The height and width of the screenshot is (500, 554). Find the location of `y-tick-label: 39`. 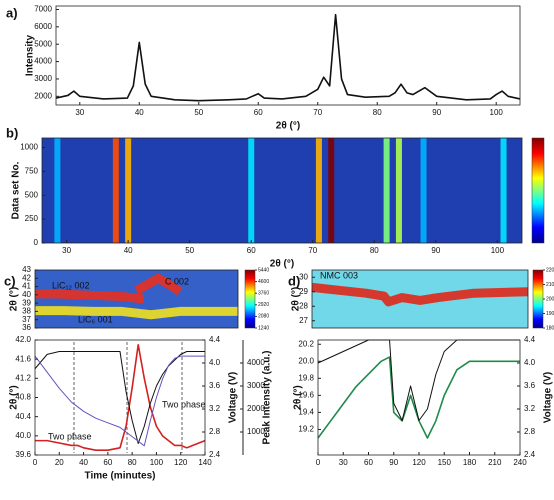

y-tick-label: 39 is located at coordinates (26, 302).